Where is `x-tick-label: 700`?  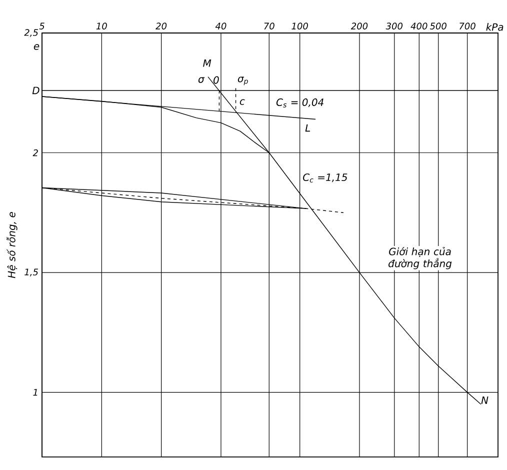
x-tick-label: 700 is located at coordinates (468, 26).